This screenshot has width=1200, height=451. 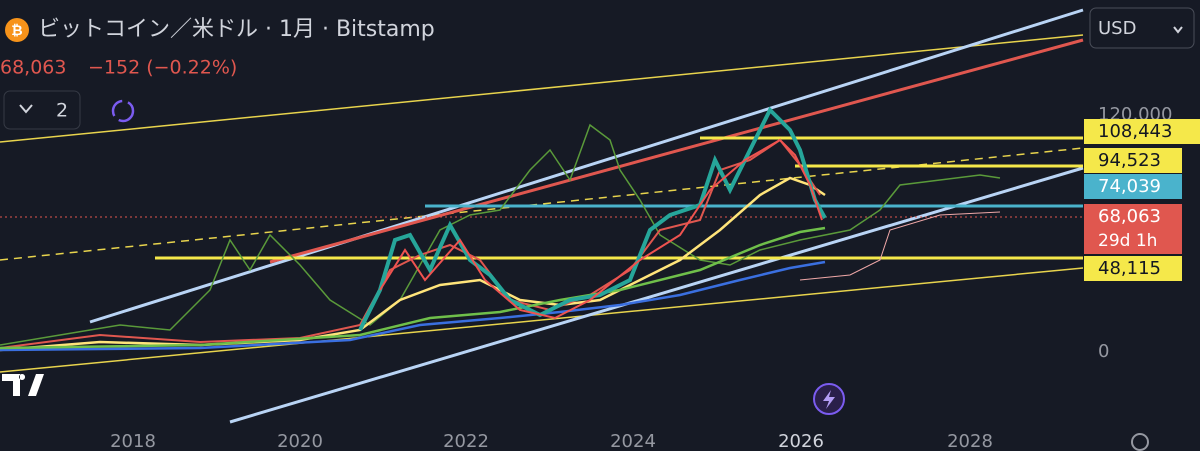 I want to click on last-price: 68,063, so click(x=33, y=68).